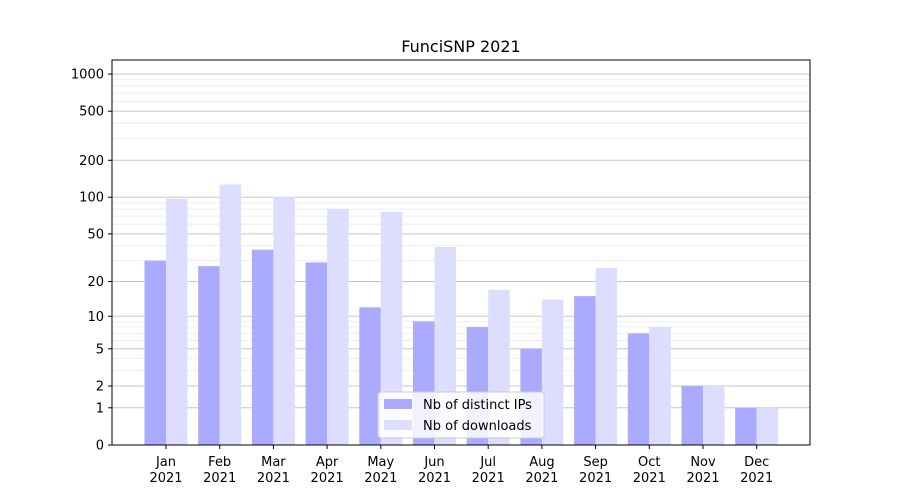 Image resolution: width=900 pixels, height=500 pixels. Describe the element at coordinates (380, 470) in the screenshot. I see `x-tick-label: May 2021` at that location.